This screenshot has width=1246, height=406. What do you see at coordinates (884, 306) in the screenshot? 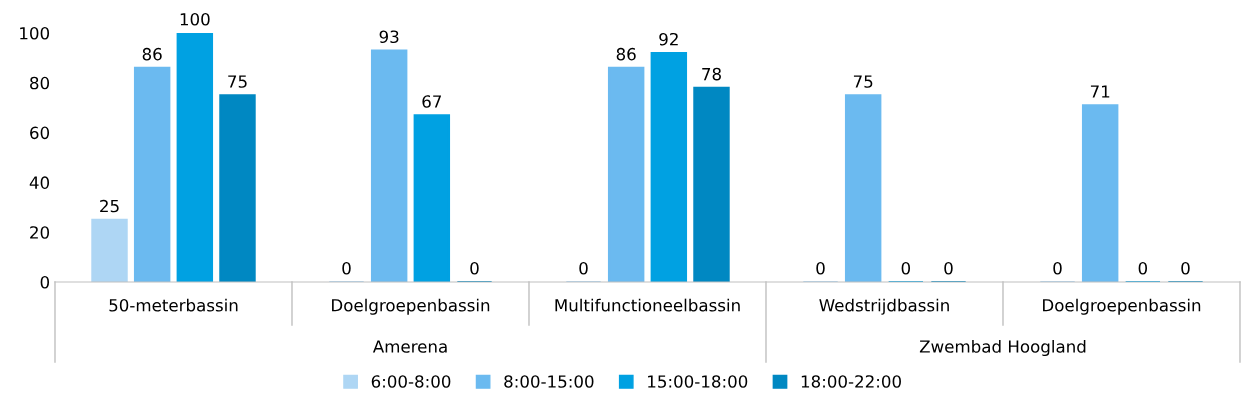
I see `x-tick-label: Wedstrijdbassin` at bounding box center [884, 306].